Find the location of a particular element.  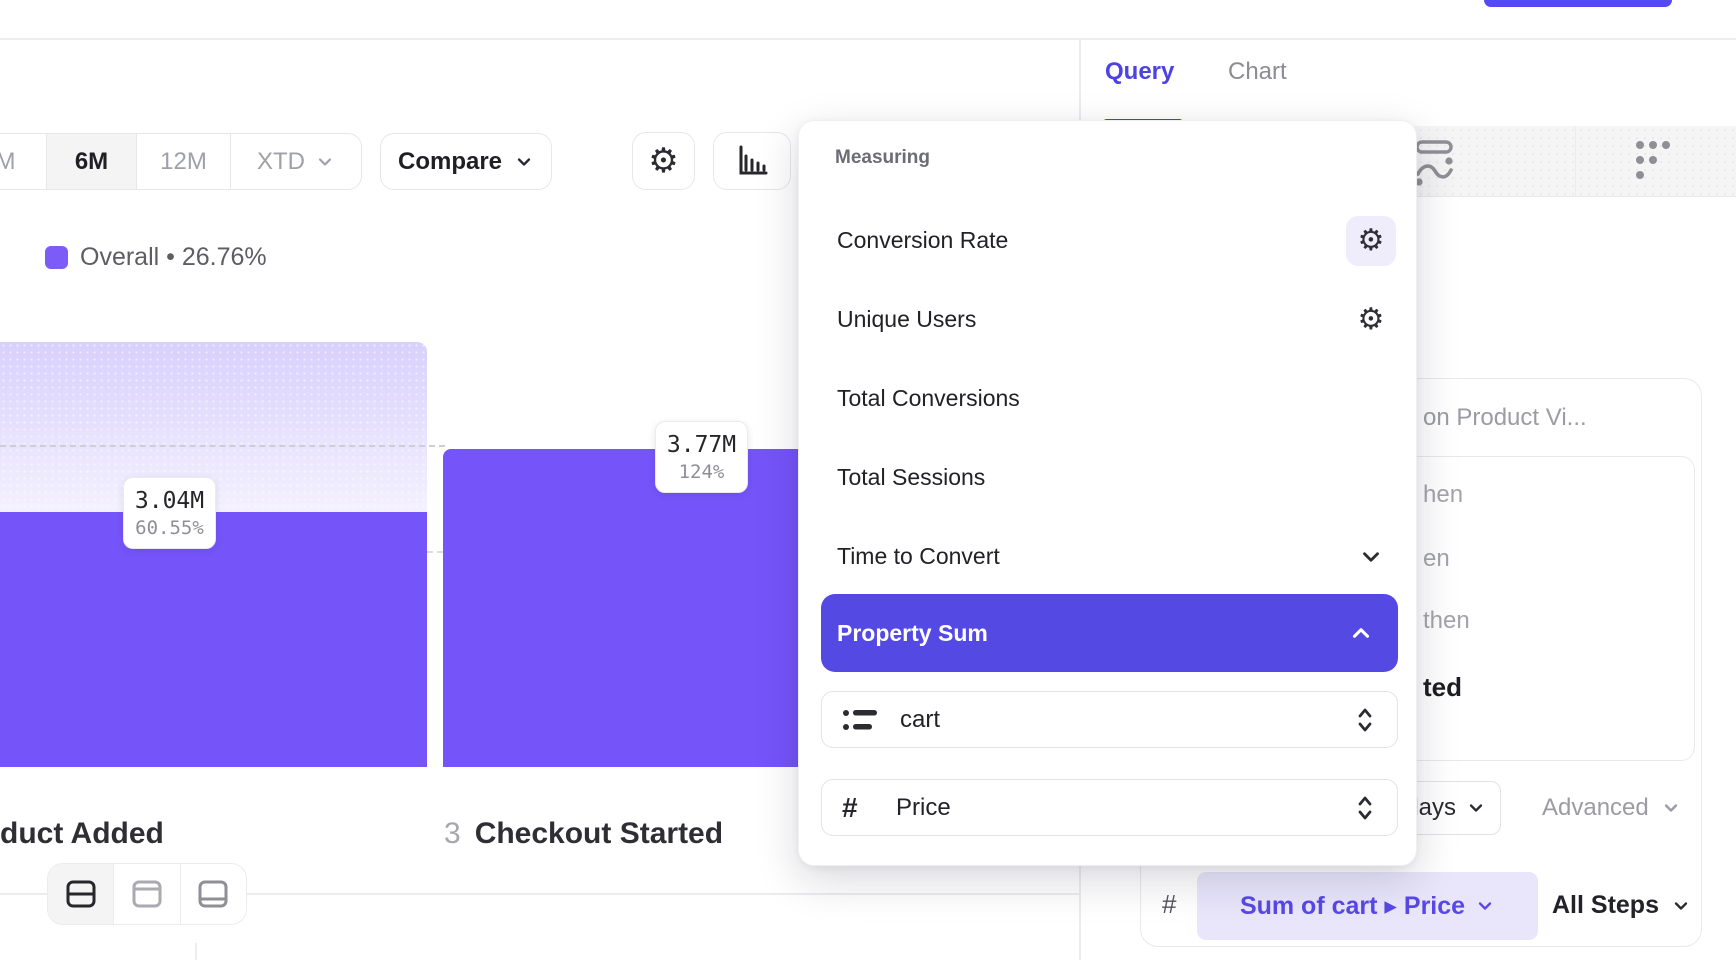

list-icon is located at coordinates (860, 720).